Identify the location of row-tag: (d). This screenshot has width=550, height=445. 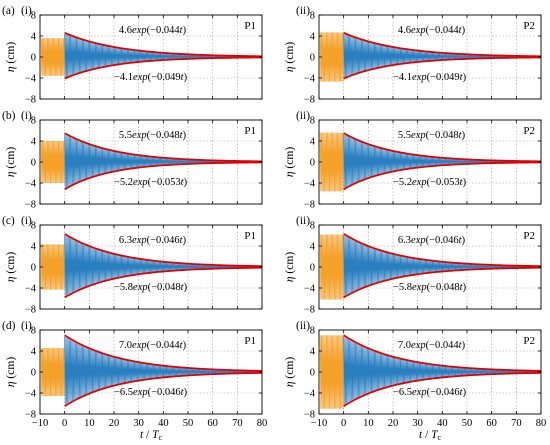
(9, 326).